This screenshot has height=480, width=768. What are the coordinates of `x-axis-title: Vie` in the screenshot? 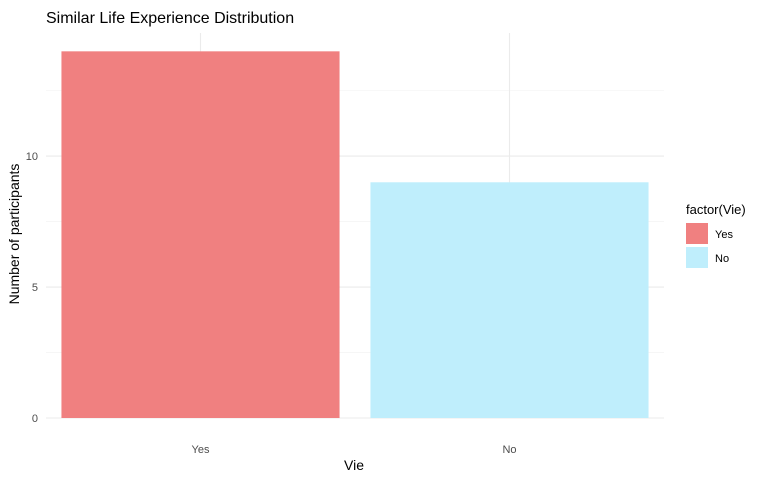 It's located at (354, 465).